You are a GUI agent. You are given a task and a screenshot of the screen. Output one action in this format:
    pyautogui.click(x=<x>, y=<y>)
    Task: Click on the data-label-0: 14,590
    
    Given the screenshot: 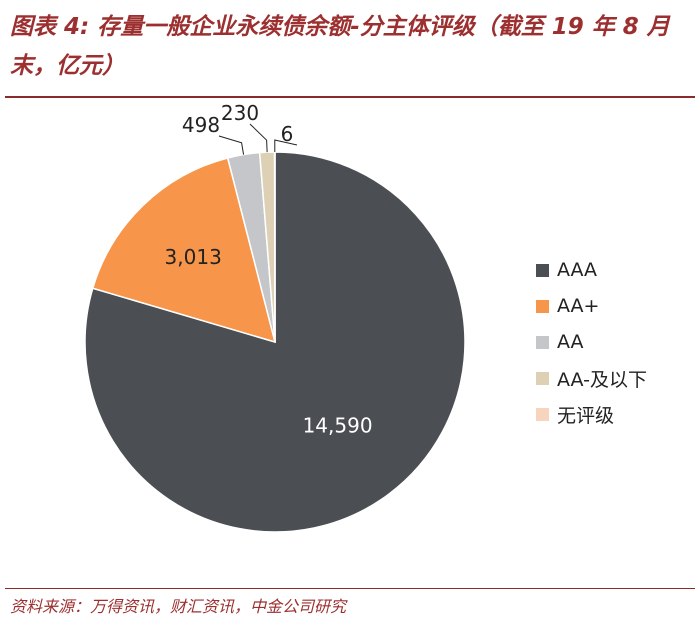 What is the action you would take?
    pyautogui.click(x=338, y=426)
    